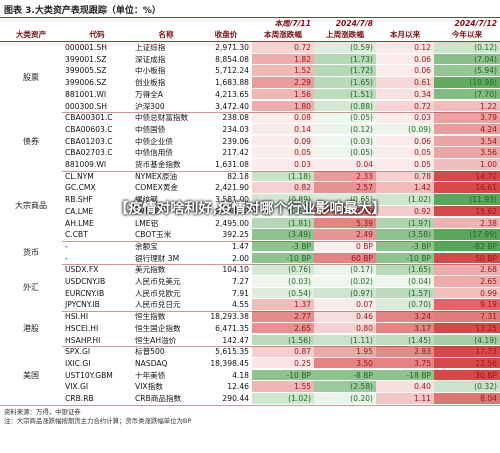  Describe the element at coordinates (283, 340) in the screenshot. I see `change-cell: (1.56)` at that location.